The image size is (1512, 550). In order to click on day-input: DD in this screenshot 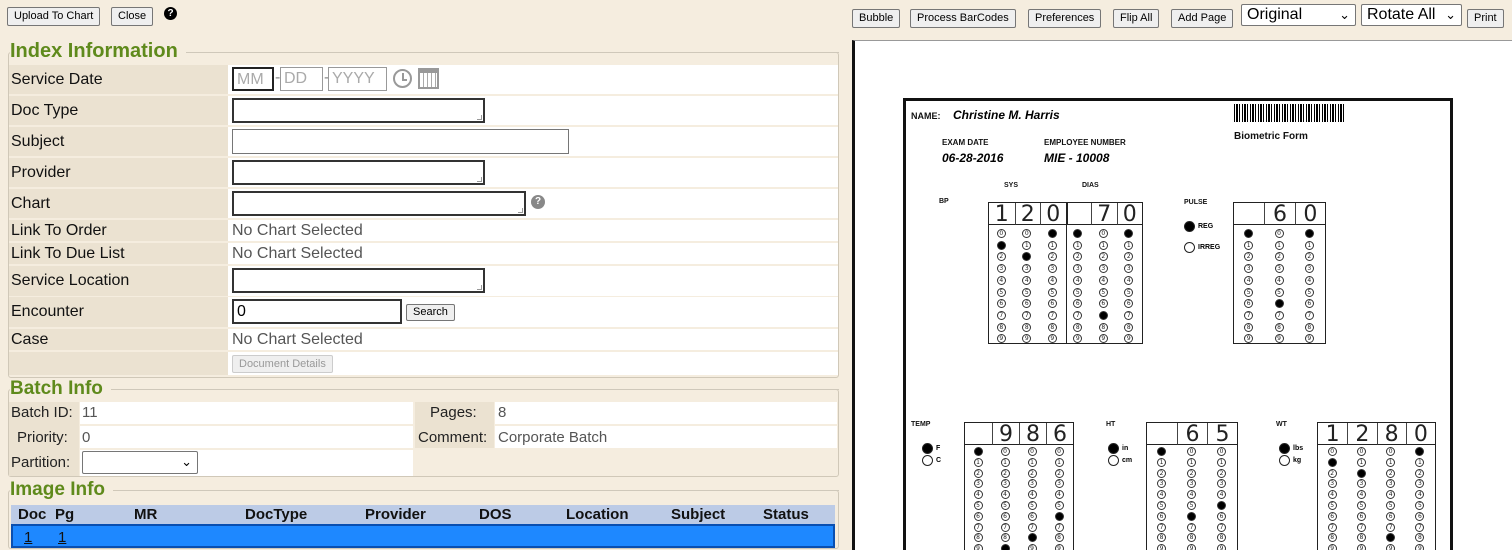, I will do `click(301, 79)`.